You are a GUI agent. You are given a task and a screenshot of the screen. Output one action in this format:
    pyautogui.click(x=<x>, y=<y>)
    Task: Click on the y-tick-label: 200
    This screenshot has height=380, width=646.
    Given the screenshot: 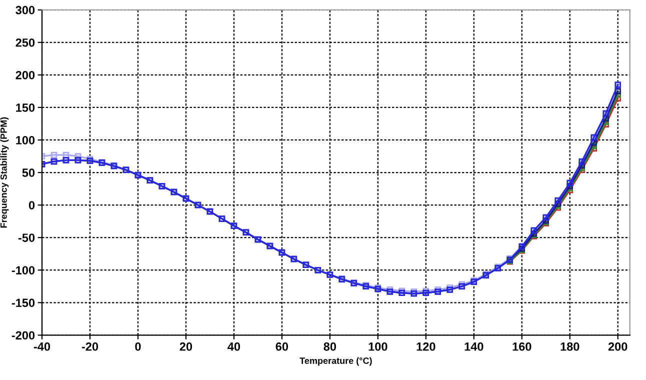 What is the action you would take?
    pyautogui.click(x=25, y=75)
    